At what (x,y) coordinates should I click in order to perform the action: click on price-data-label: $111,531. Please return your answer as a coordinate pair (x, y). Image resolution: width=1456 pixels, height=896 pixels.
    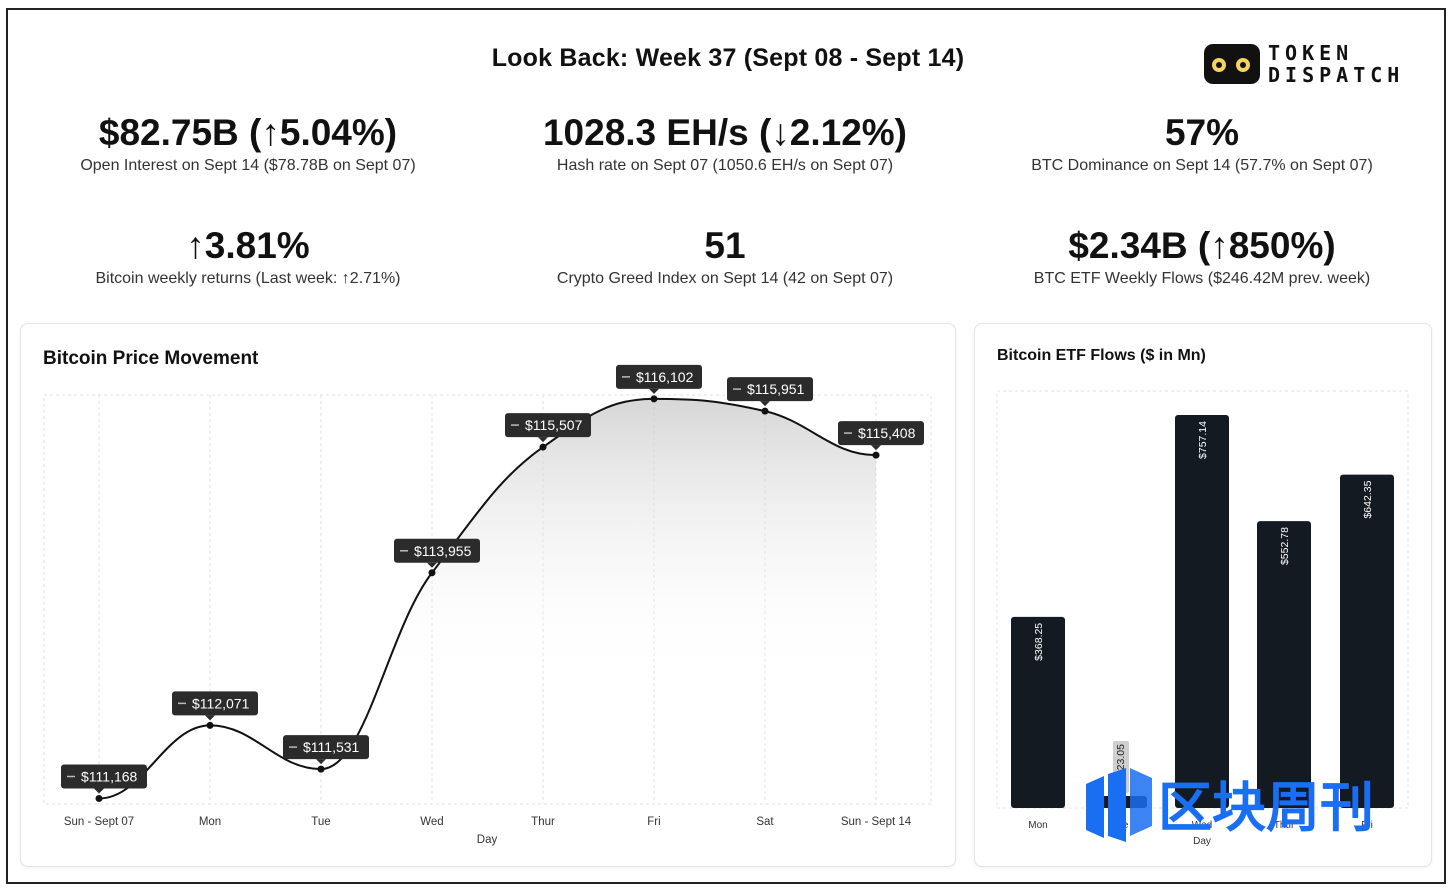
    Looking at the image, I should click on (331, 747).